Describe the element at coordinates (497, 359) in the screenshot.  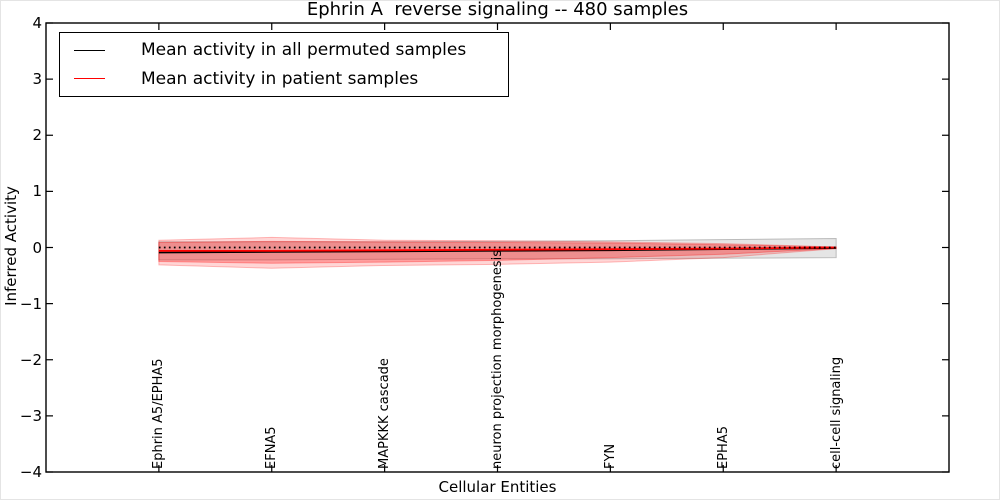
I see `x-tick-label: neuron projection morphogenesis` at that location.